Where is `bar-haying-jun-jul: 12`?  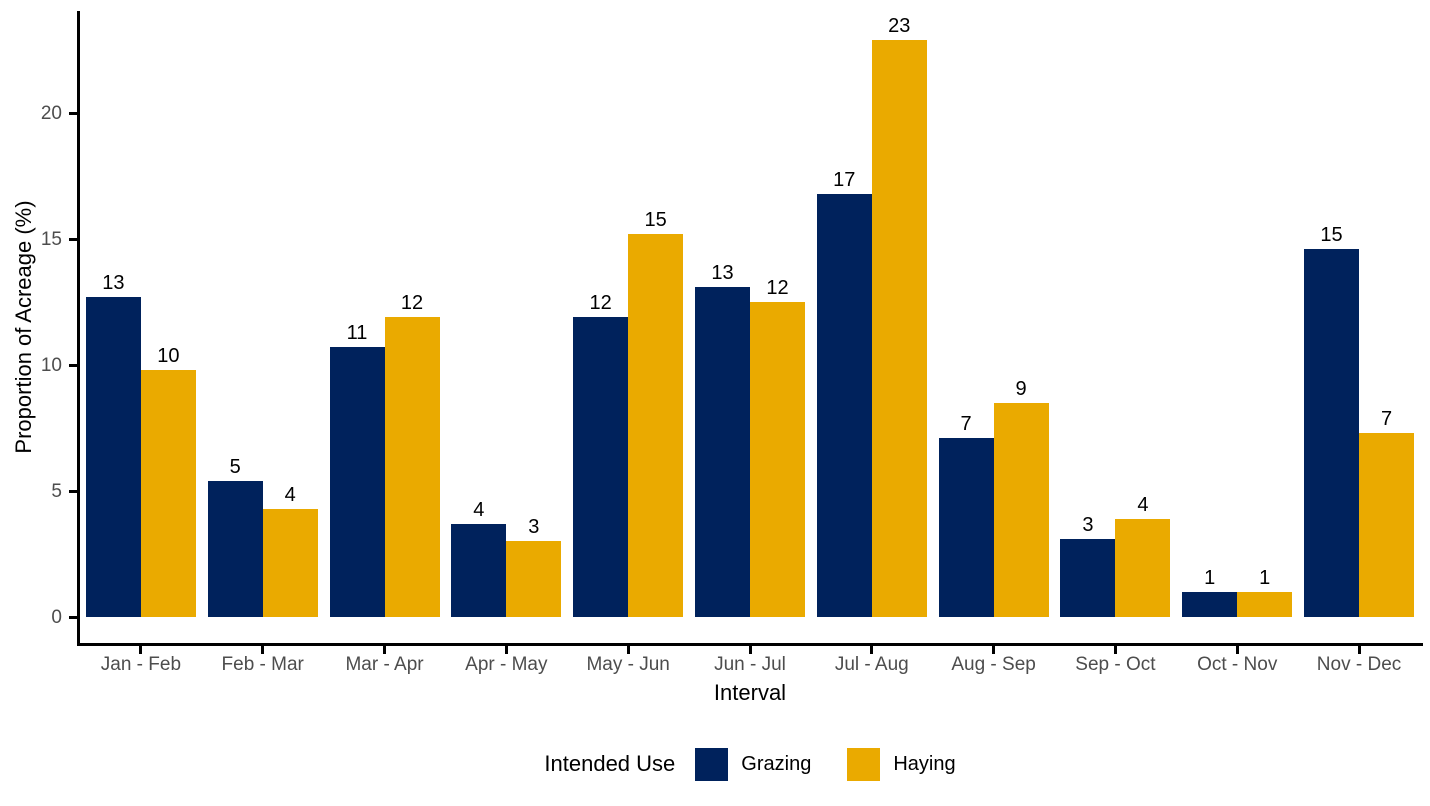 bar-haying-jun-jul: 12 is located at coordinates (777, 447).